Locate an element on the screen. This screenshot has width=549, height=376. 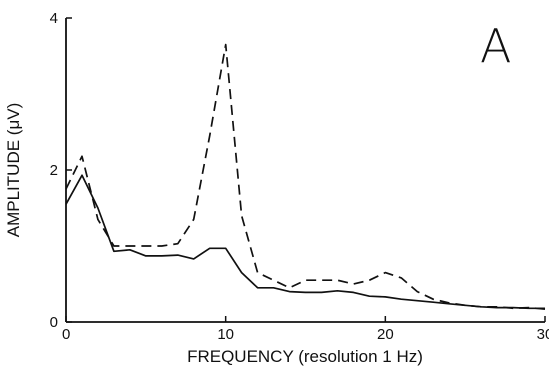
x-tick-label: 20 is located at coordinates (385, 334).